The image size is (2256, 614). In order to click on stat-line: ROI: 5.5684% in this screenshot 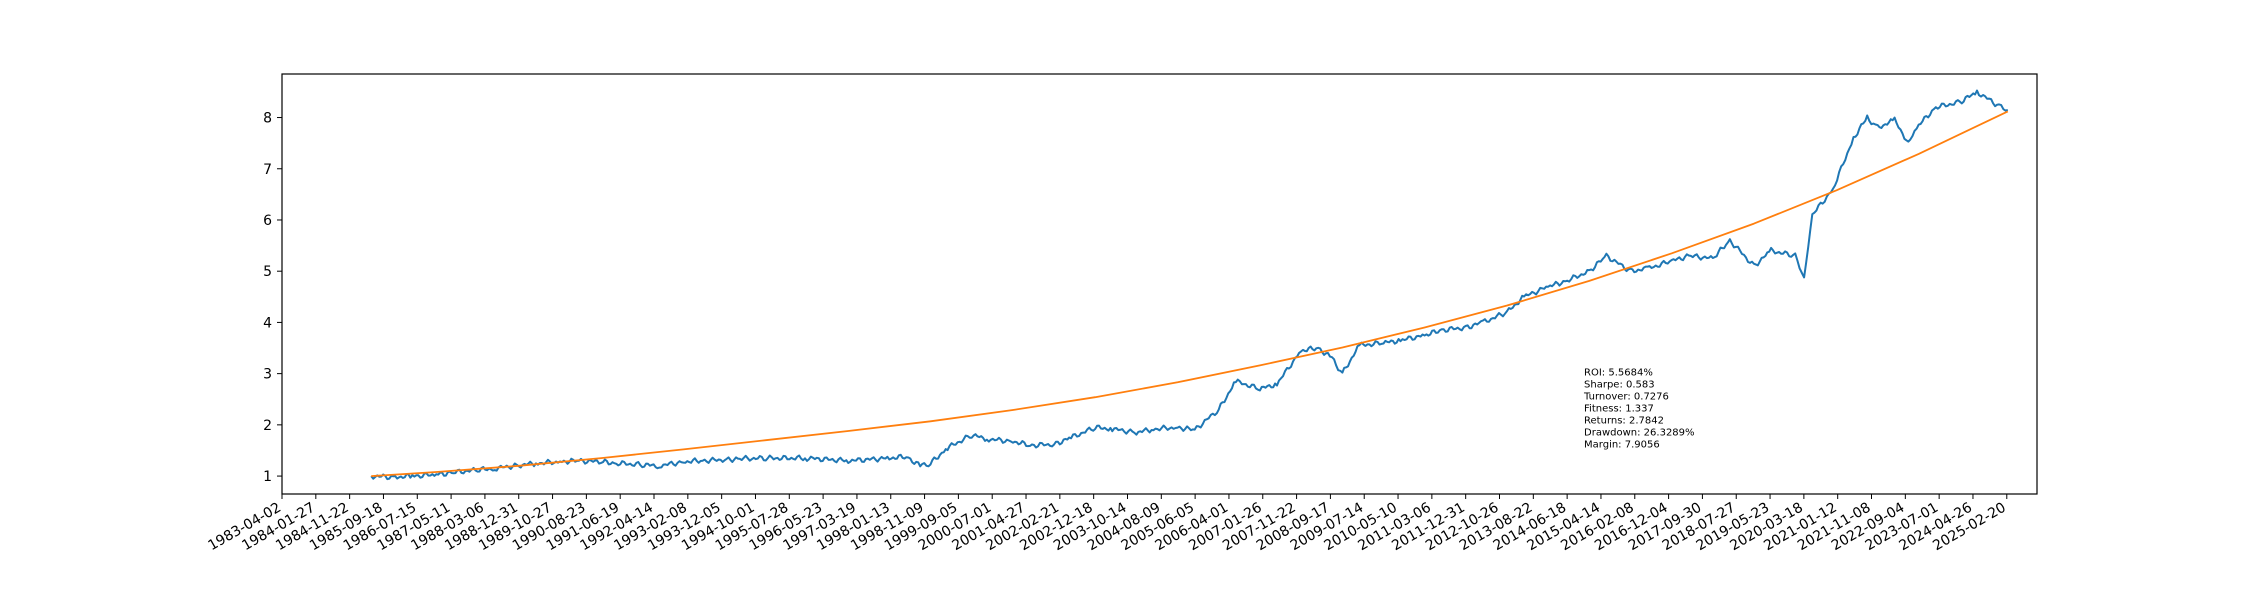, I will do `click(1618, 373)`.